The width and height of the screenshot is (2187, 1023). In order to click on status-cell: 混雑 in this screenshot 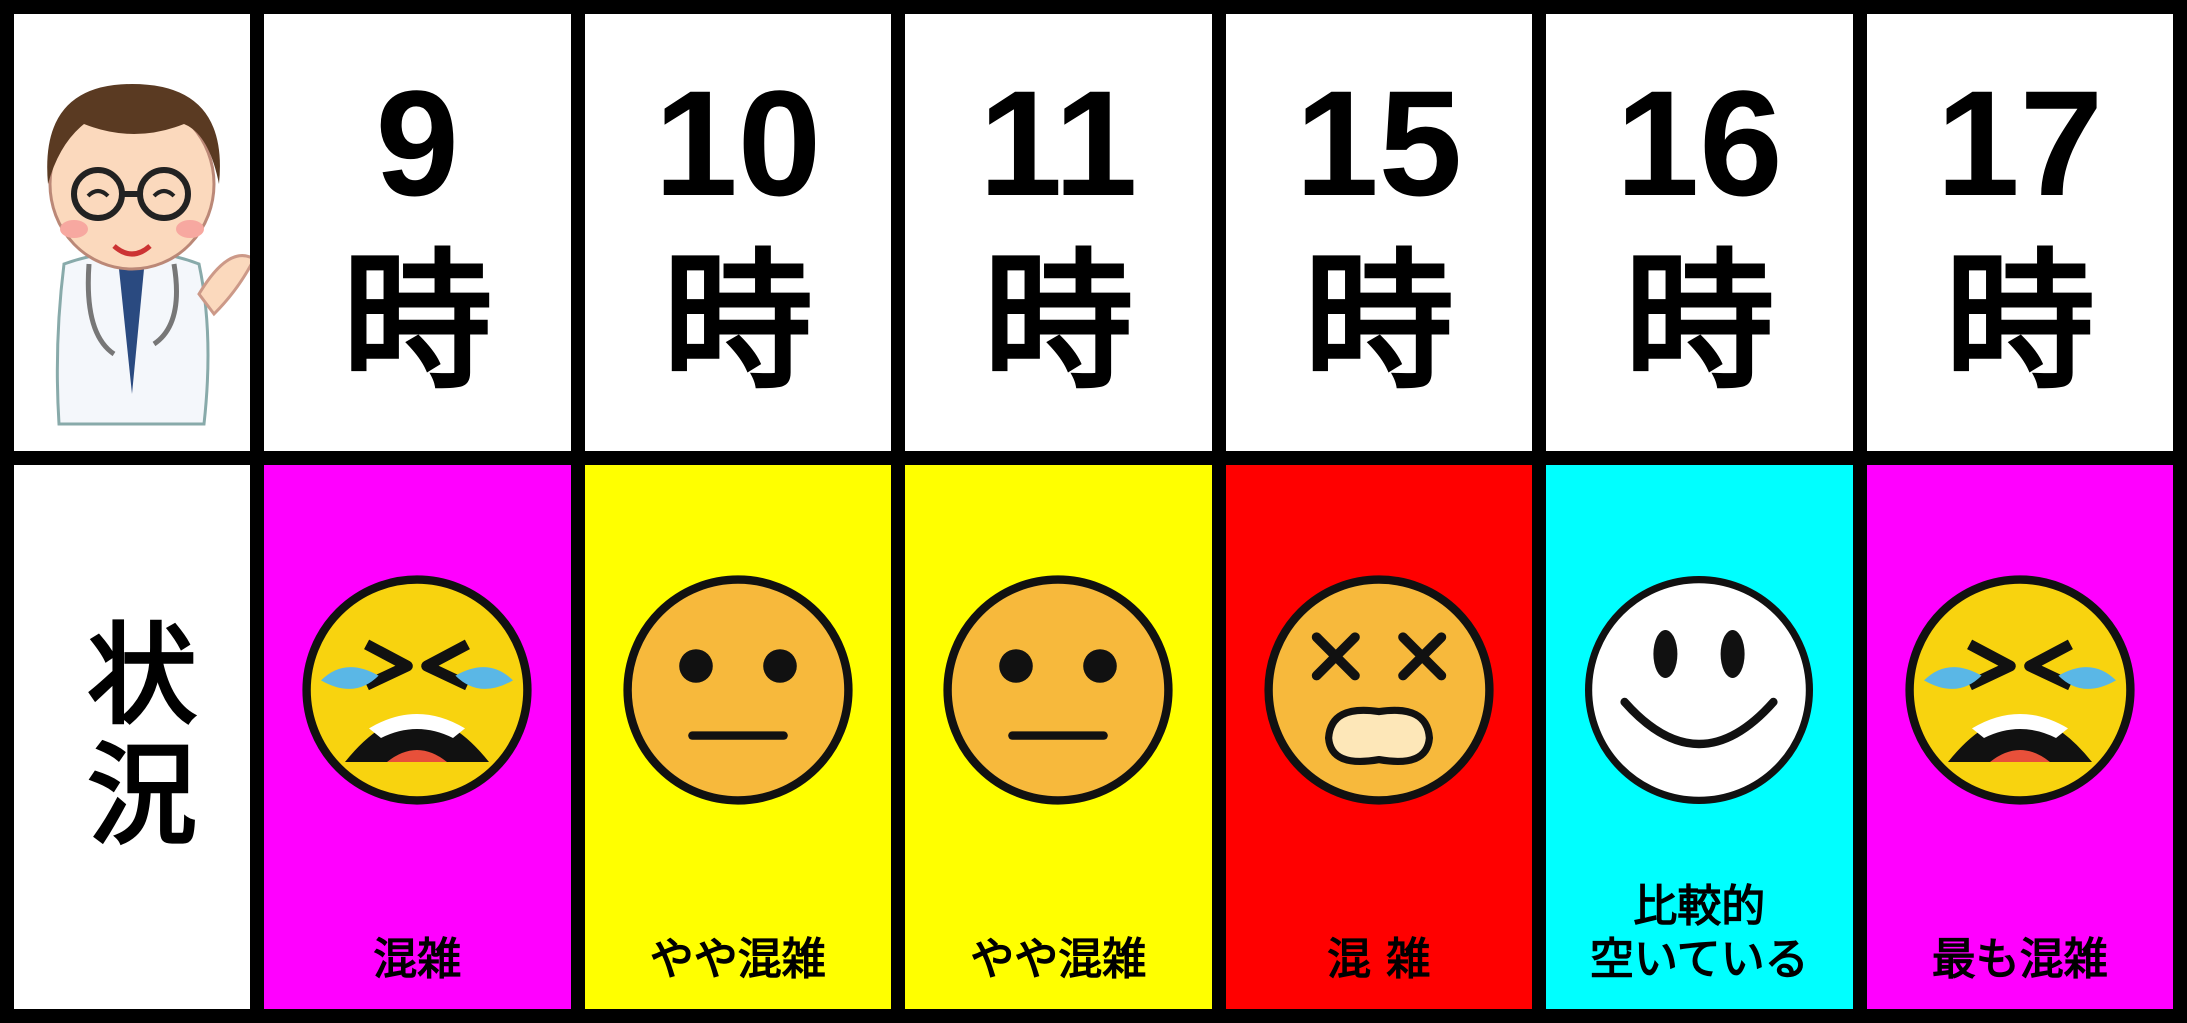, I will do `click(417, 737)`.